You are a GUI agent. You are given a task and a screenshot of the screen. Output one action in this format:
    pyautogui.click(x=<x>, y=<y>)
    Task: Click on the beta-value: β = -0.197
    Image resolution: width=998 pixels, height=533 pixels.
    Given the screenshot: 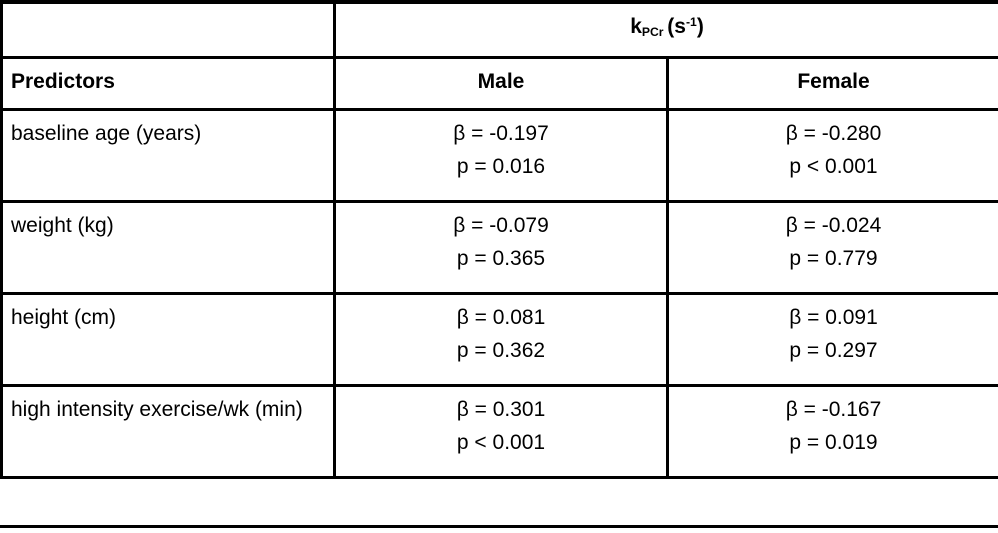 What is the action you would take?
    pyautogui.click(x=501, y=133)
    